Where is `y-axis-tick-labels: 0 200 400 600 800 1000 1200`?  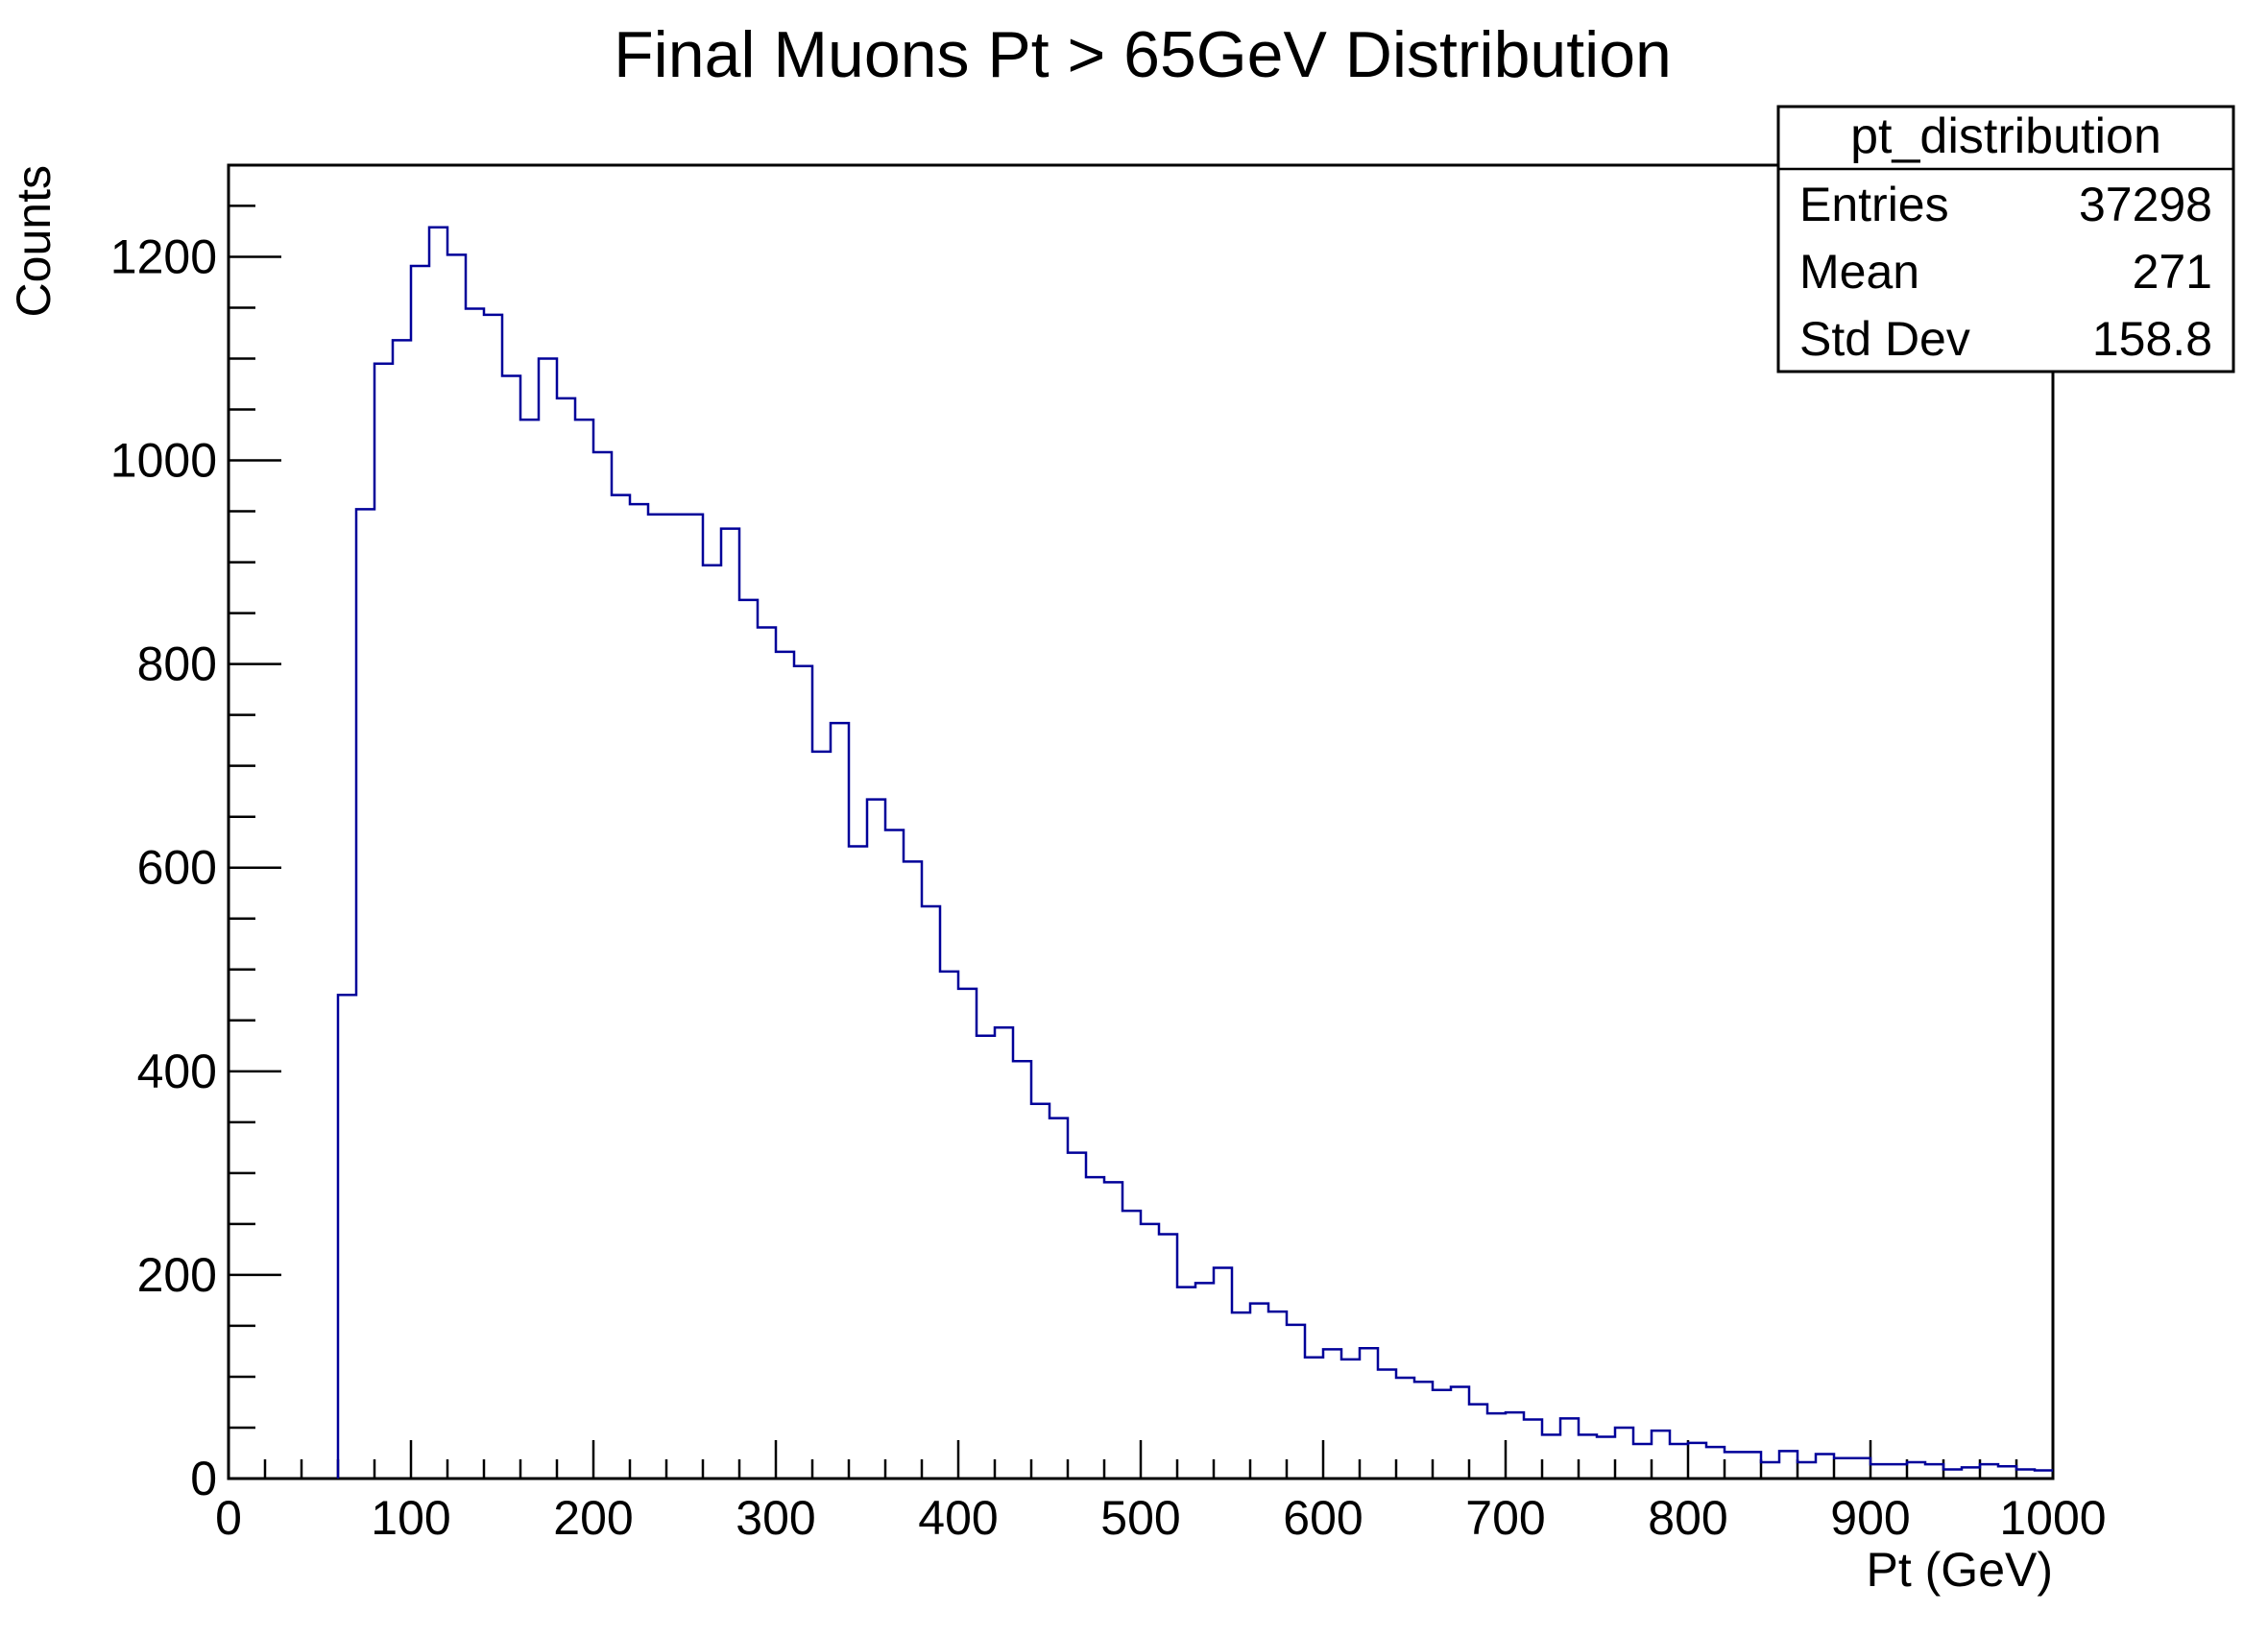
y-axis-tick-labels: 0 200 400 600 800 1000 1200 is located at coordinates (164, 867).